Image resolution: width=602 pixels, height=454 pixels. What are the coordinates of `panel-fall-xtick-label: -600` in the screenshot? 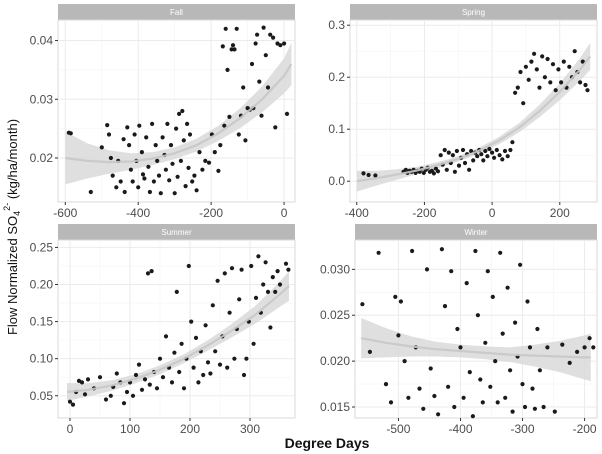 It's located at (65, 213).